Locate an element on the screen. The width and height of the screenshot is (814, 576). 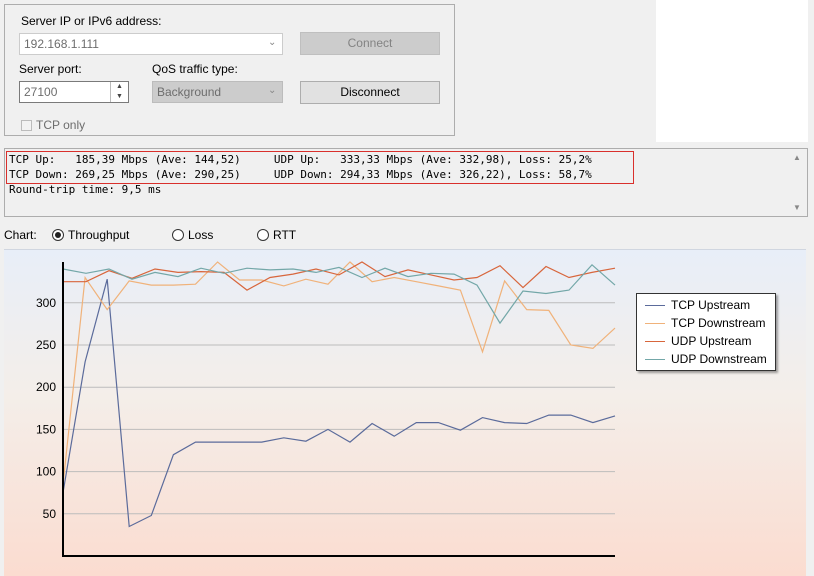
qos-type-combo: Background ⌄ is located at coordinates (217, 92).